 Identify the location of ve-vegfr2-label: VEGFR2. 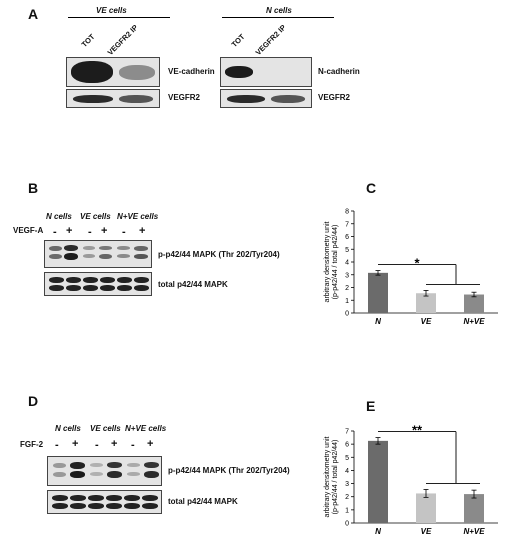
(184, 97).